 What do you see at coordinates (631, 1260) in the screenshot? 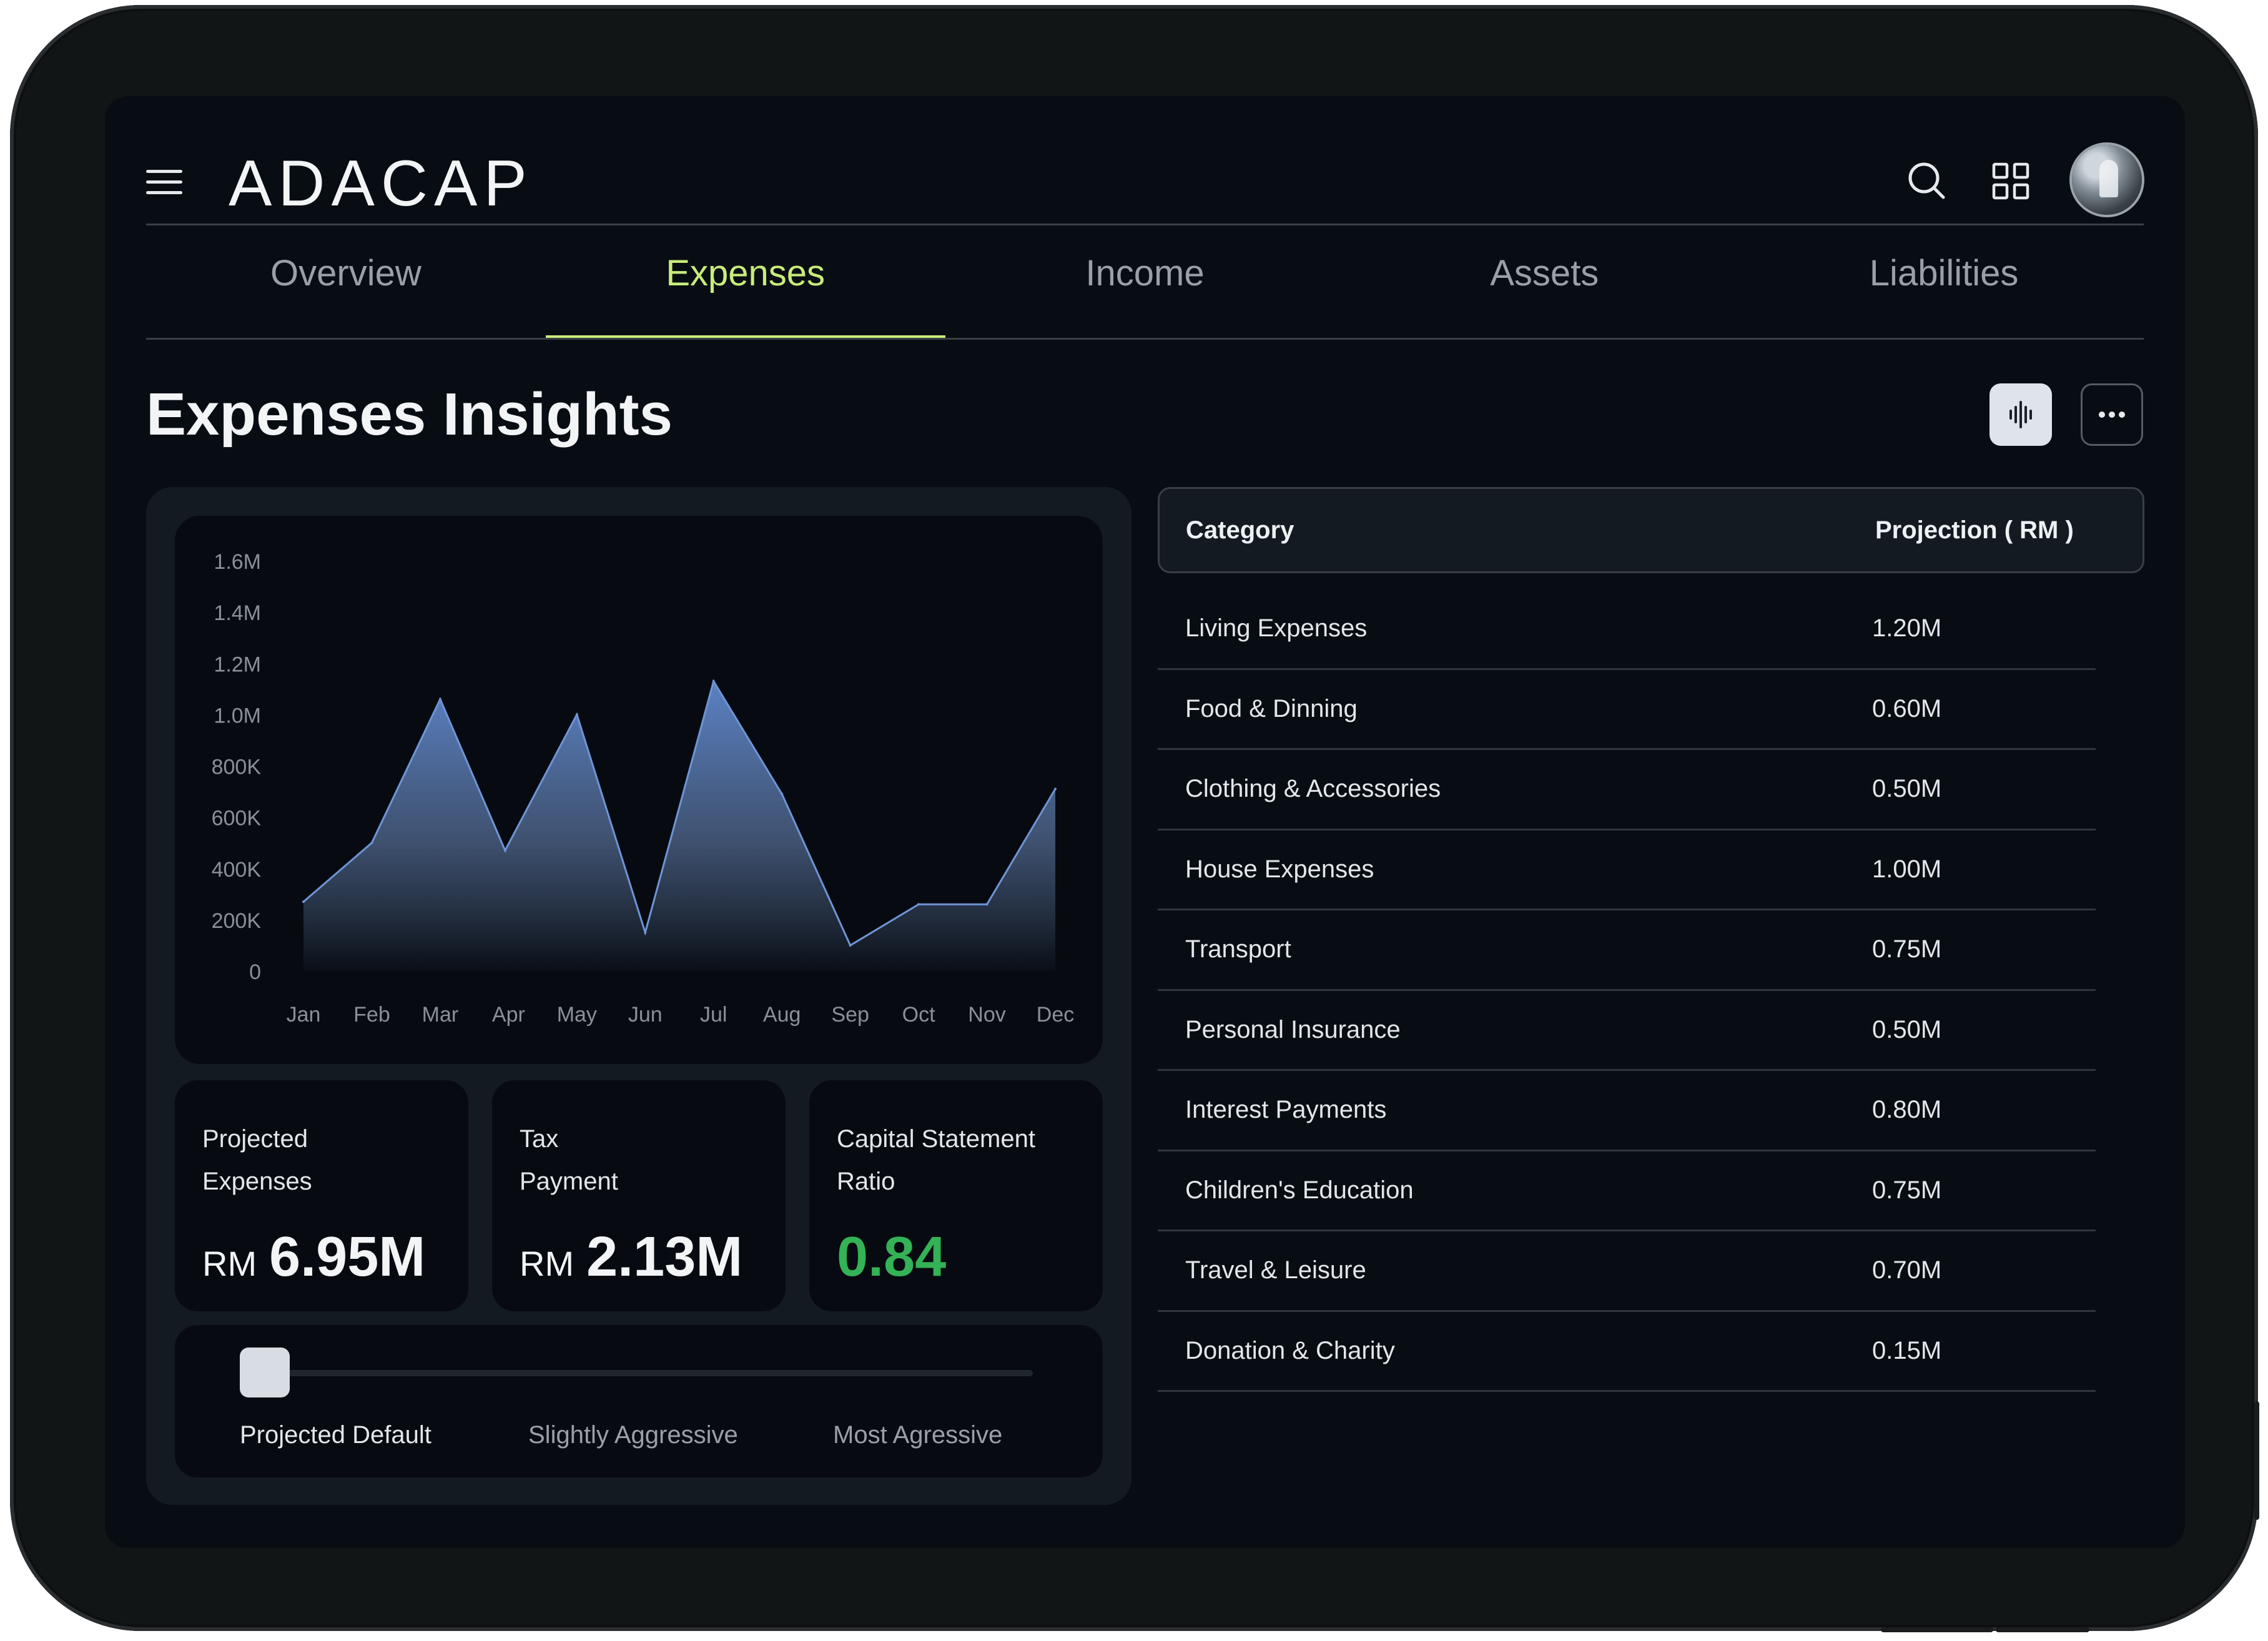
I see `tax-payment-value: RM 2.13M` at bounding box center [631, 1260].